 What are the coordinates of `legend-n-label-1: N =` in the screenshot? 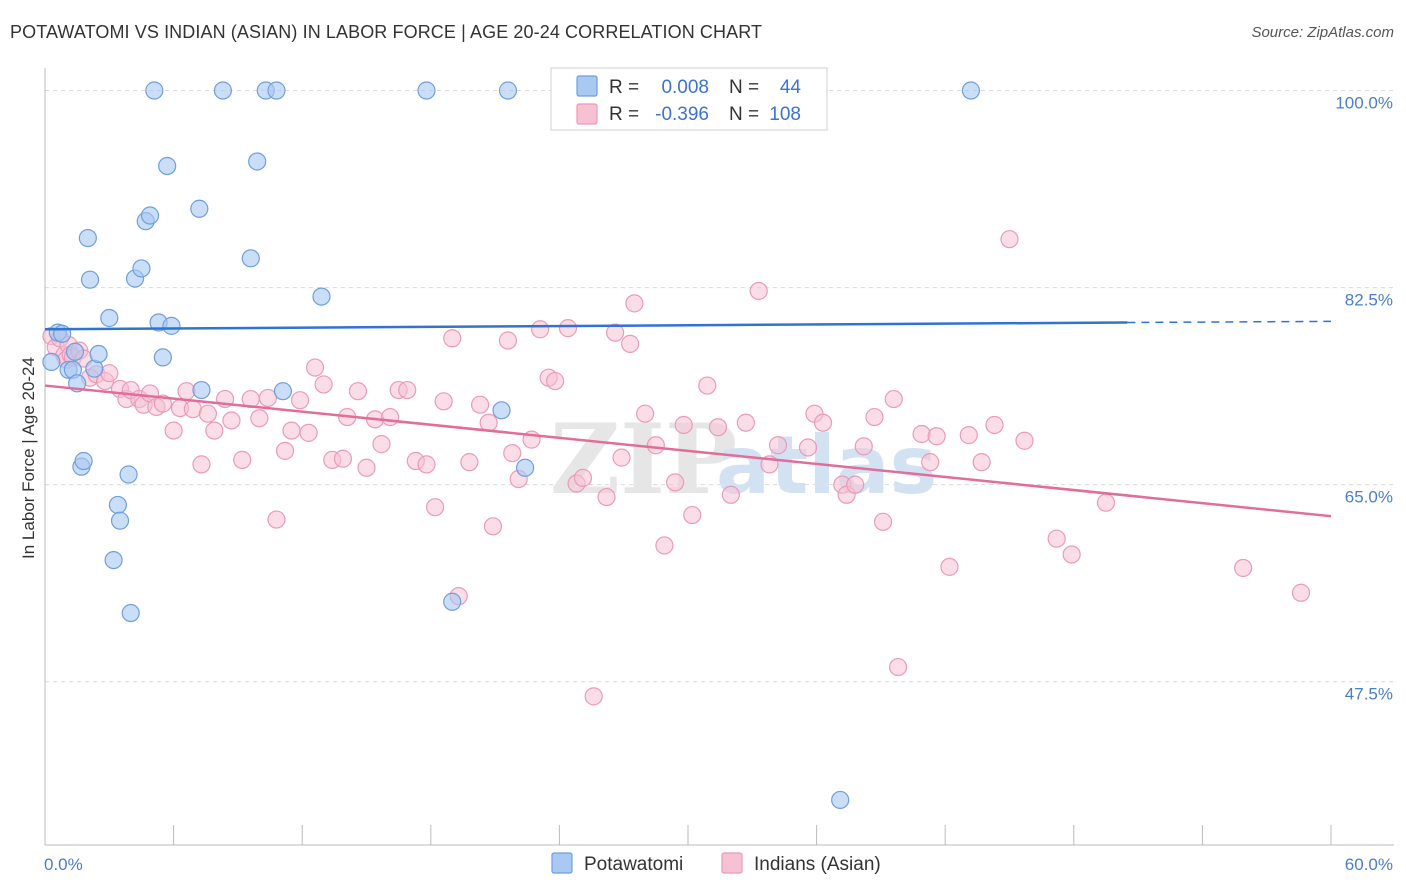 It's located at (744, 114).